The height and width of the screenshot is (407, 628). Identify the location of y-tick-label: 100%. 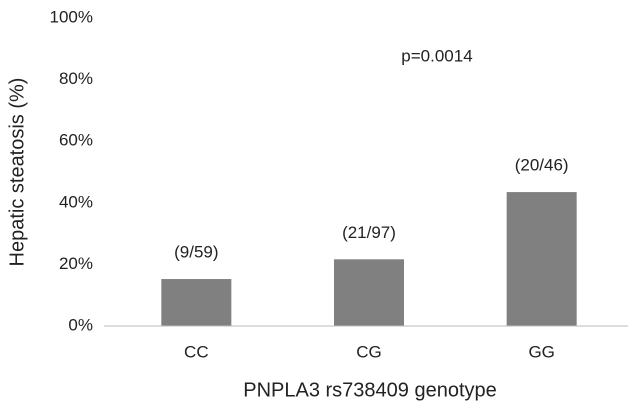
(71, 16).